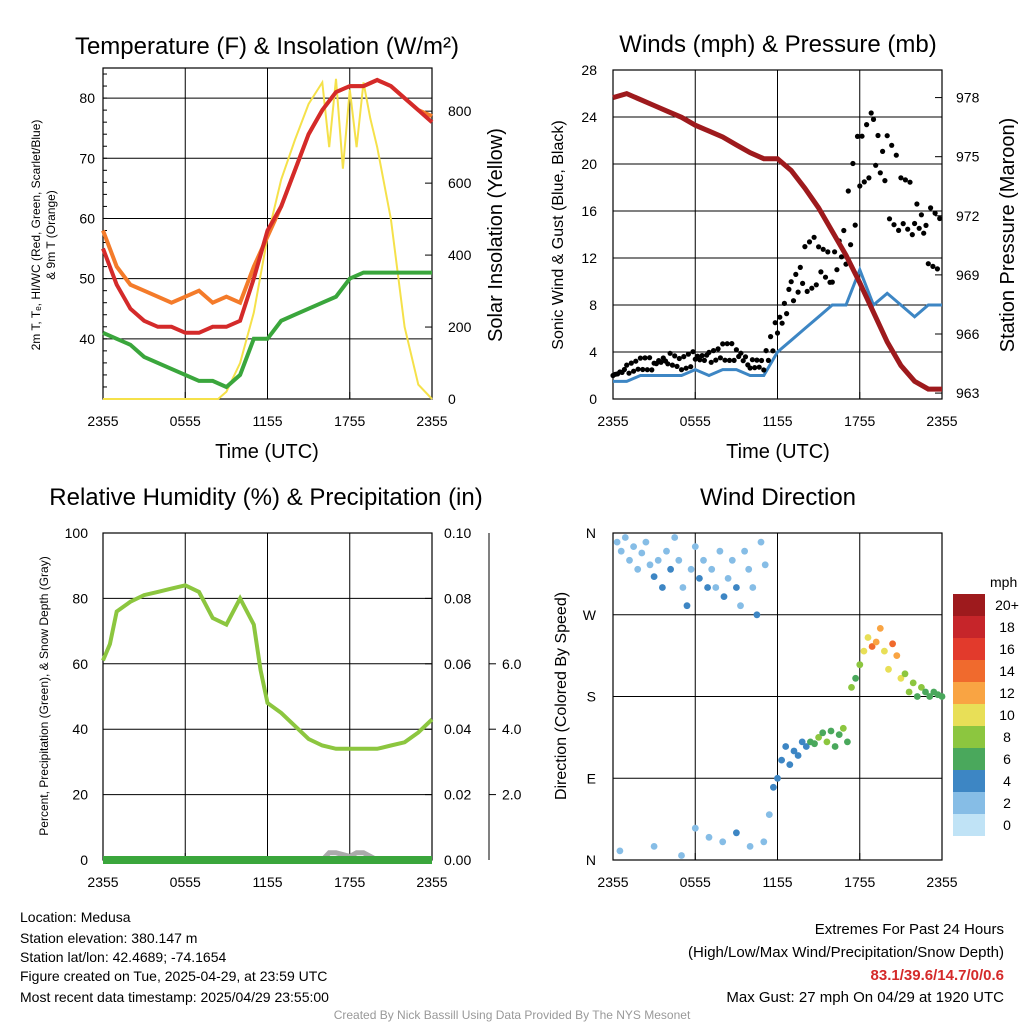 The width and height of the screenshot is (1024, 1024). I want to click on temp-ytick-label: 40, so click(87, 339).